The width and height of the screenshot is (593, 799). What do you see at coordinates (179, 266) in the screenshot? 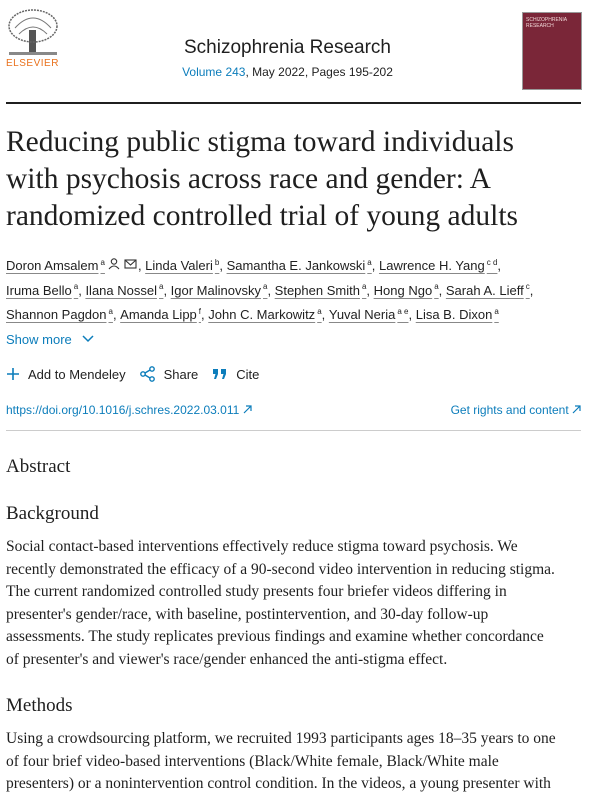
I see `author-name: Linda Valeri` at bounding box center [179, 266].